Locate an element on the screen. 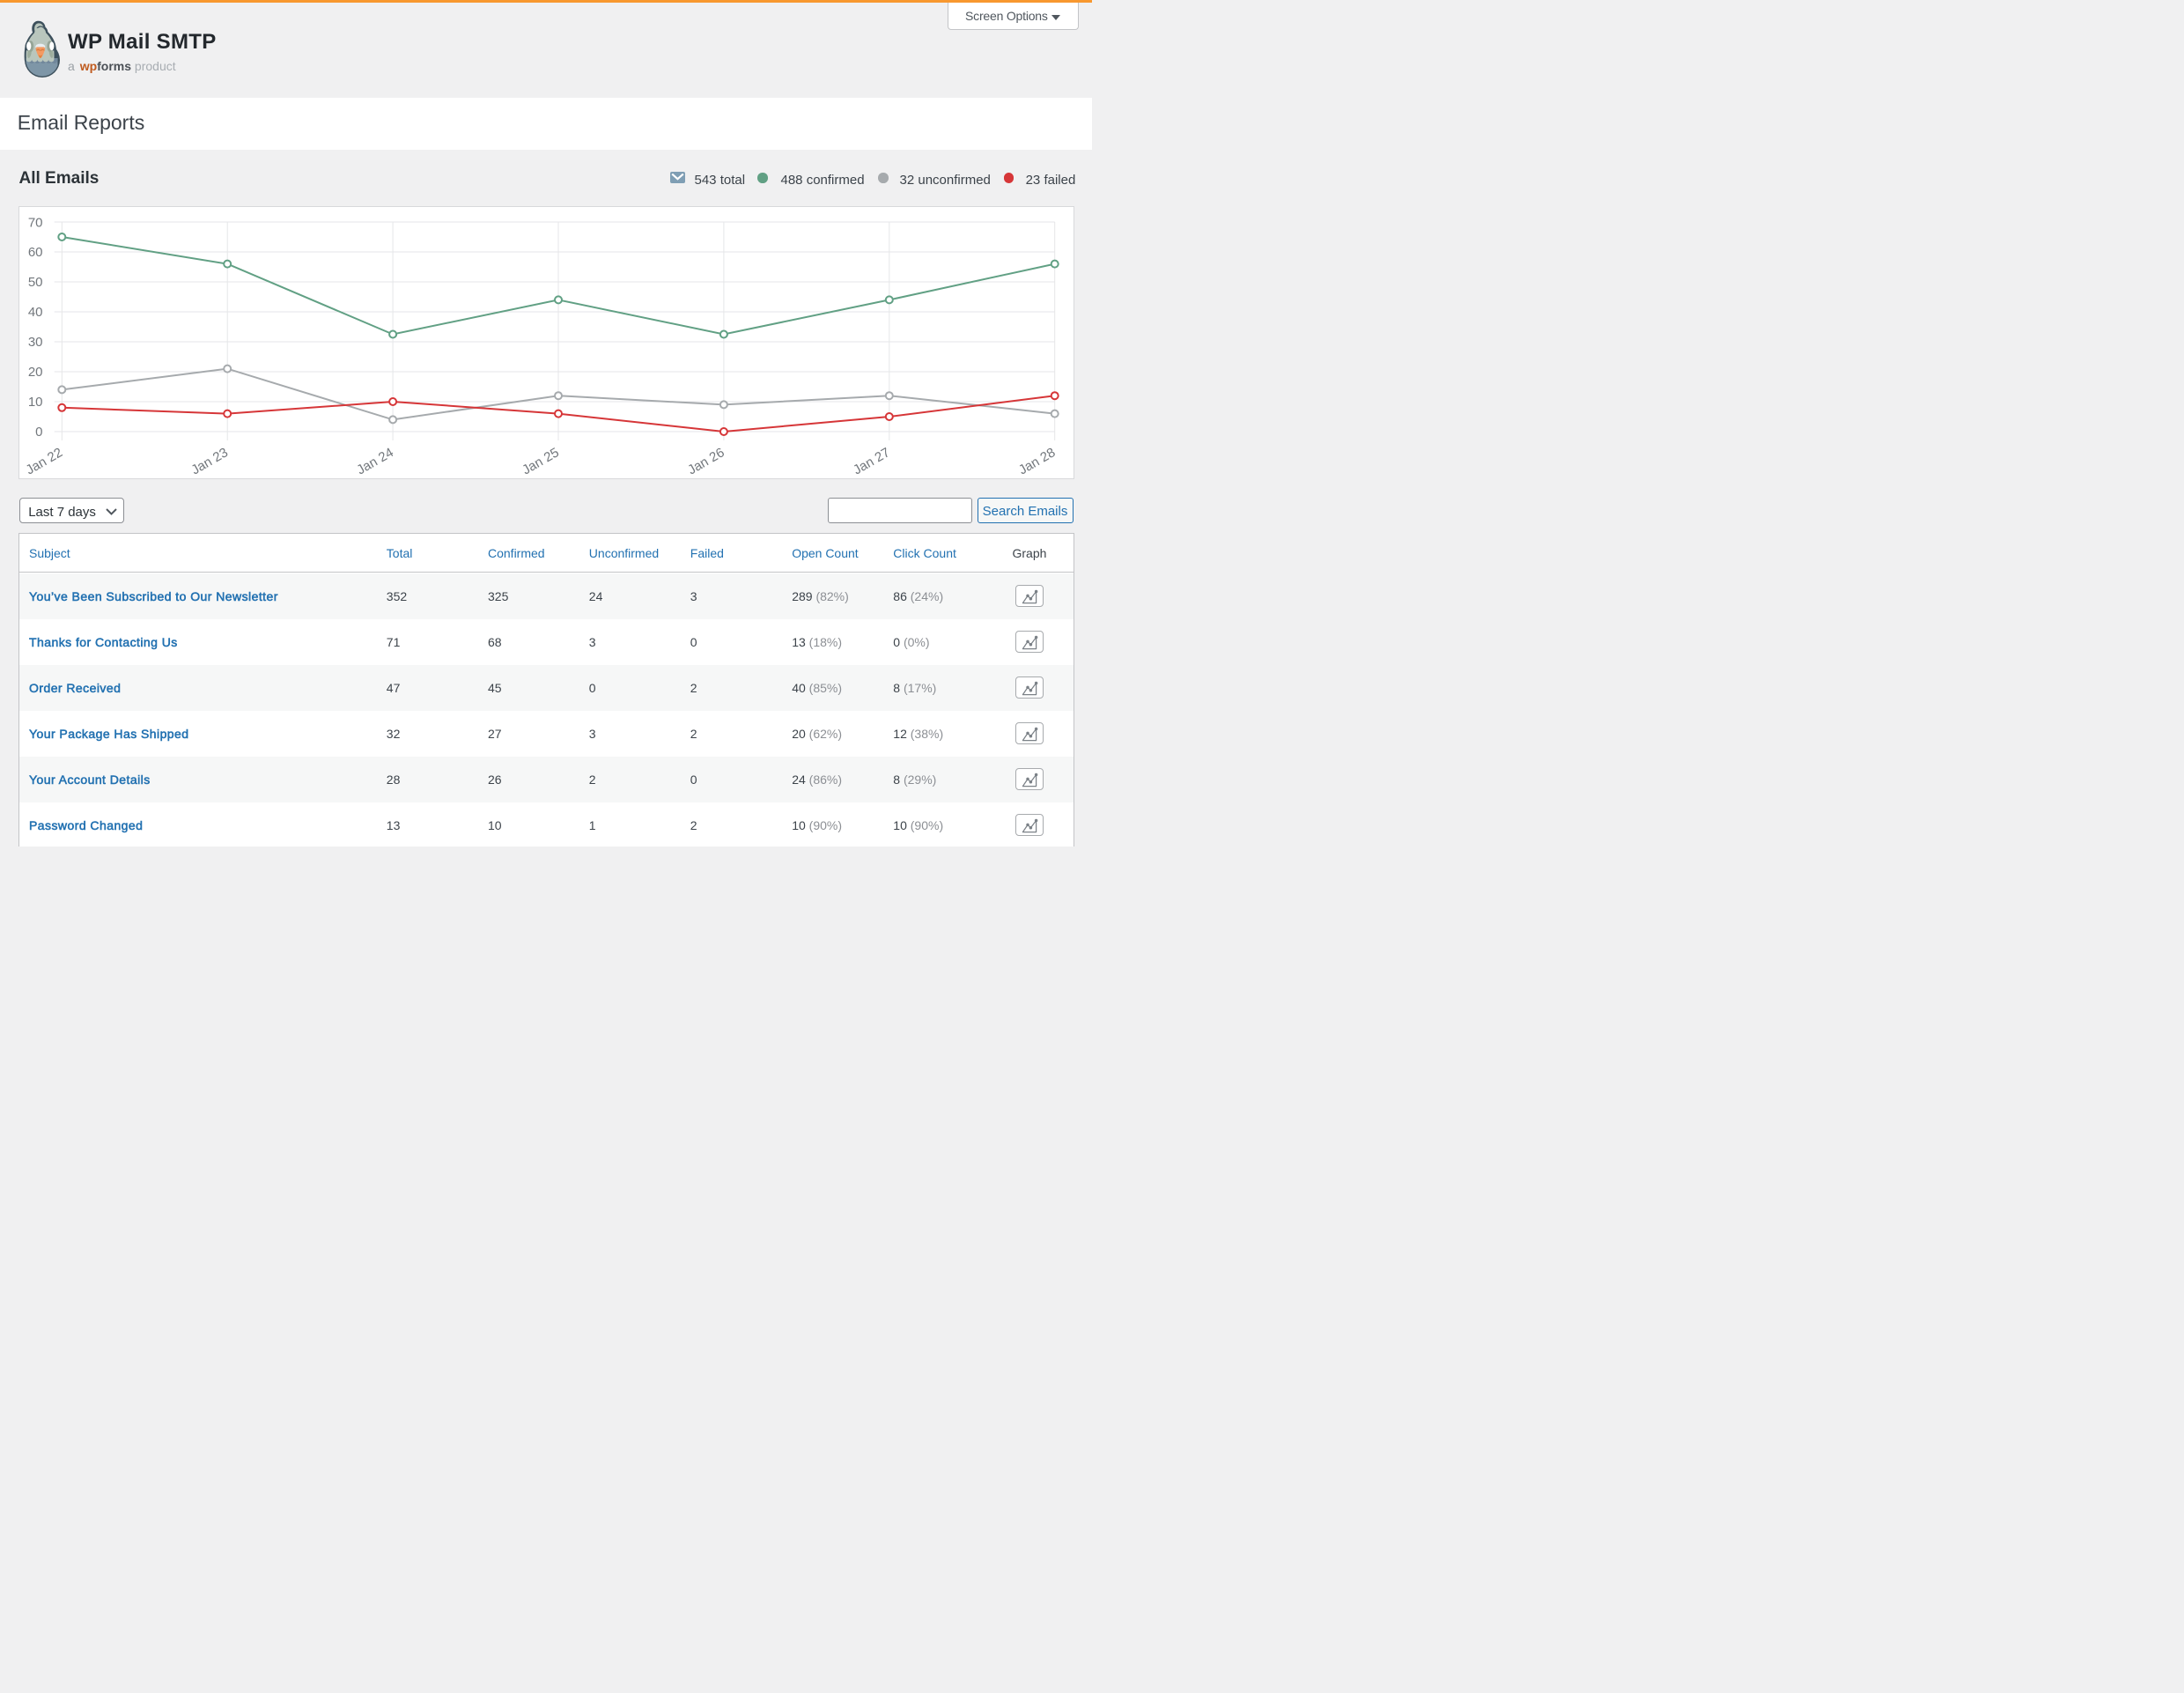  svg-text: 30 is located at coordinates (35, 342).